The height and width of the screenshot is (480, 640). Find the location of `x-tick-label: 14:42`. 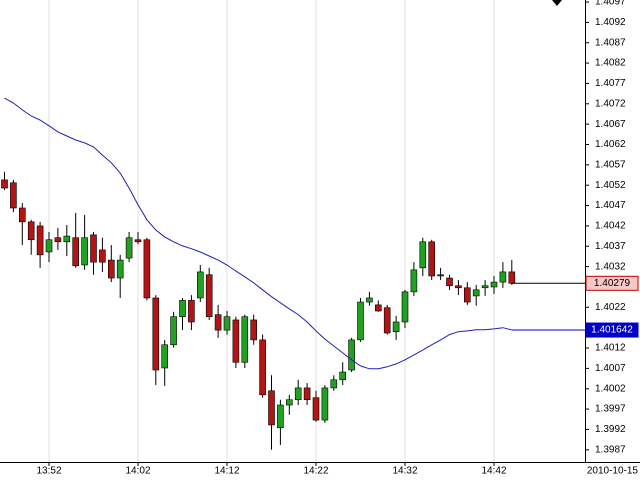

x-tick-label: 14:42 is located at coordinates (493, 471).